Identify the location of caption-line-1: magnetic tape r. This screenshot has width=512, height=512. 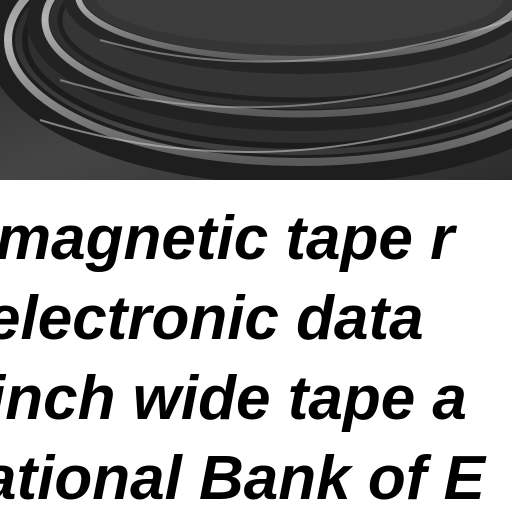
(227, 238).